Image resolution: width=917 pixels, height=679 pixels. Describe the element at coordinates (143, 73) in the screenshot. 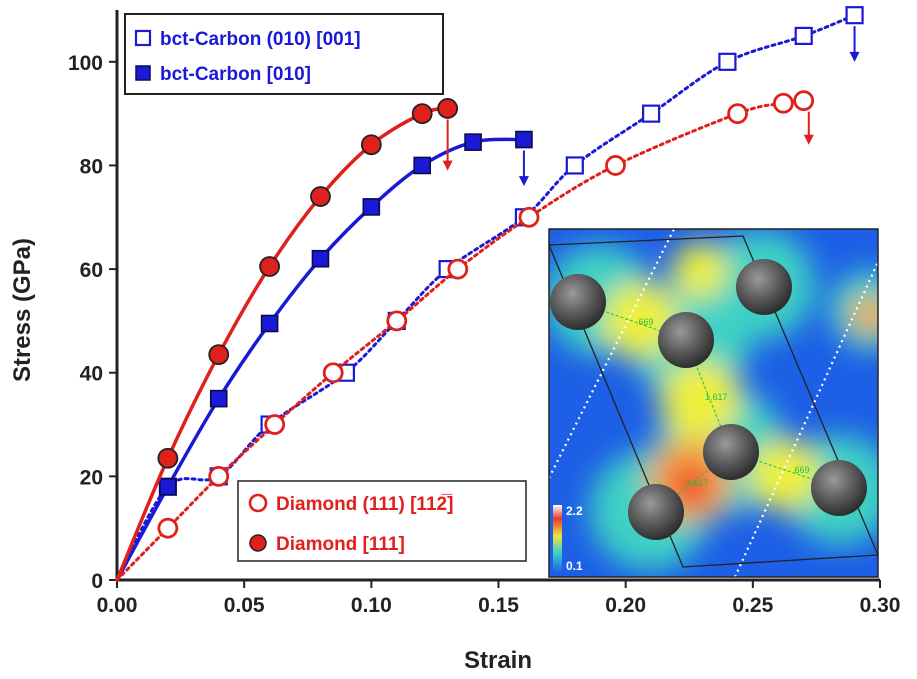

I see `legend-marker-filled-square` at that location.